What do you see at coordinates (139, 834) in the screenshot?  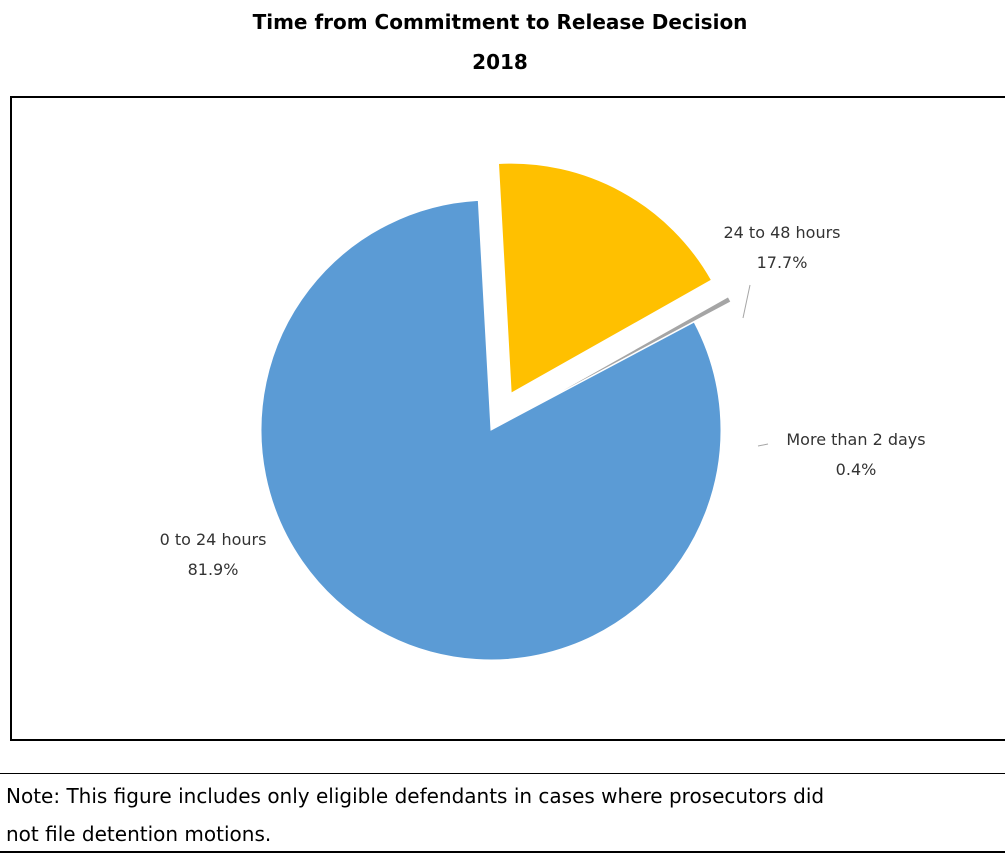 I see `note-line-2: not file detention motions.` at bounding box center [139, 834].